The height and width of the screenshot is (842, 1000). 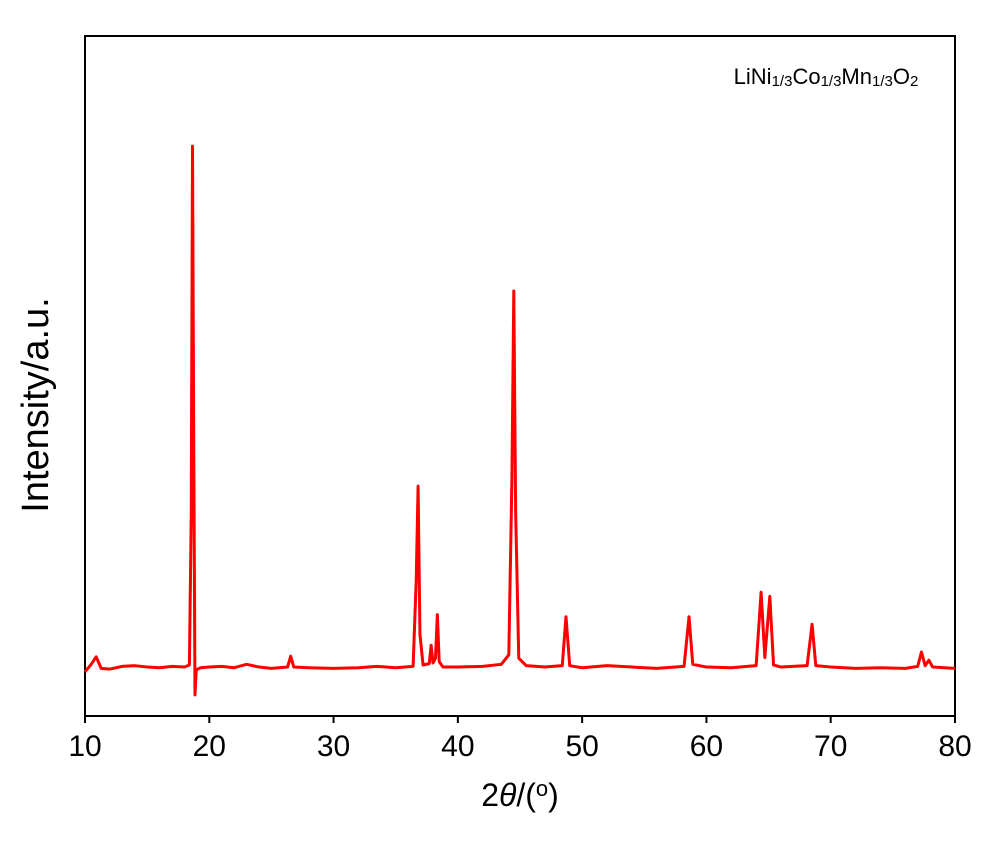 I want to click on x-tick-label: 20, so click(x=209, y=746).